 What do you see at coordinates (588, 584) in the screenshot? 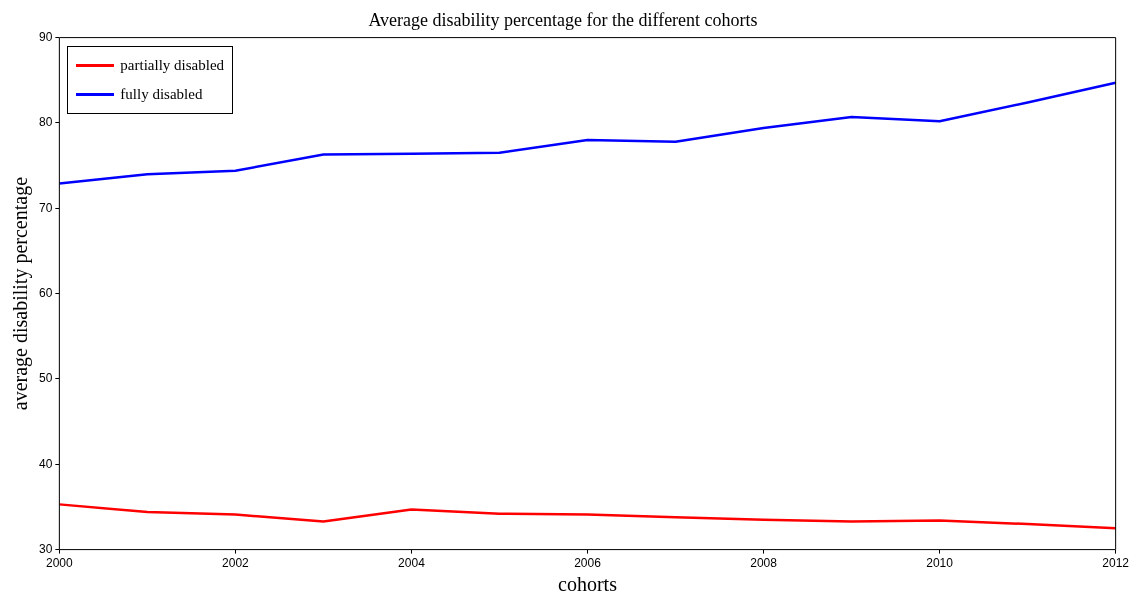
I see `x-axis-title: cohorts` at bounding box center [588, 584].